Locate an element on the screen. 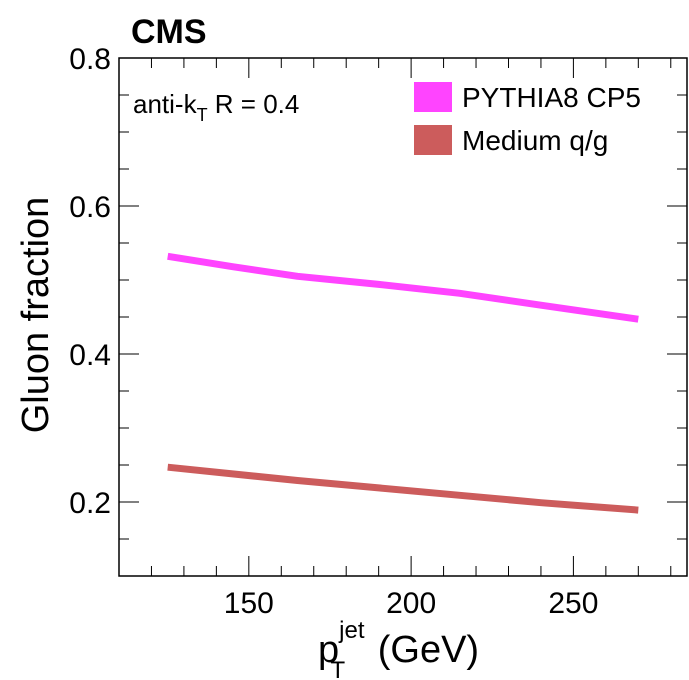 This screenshot has width=689, height=680. x-axis-title-unit: (GeV) is located at coordinates (423, 650).